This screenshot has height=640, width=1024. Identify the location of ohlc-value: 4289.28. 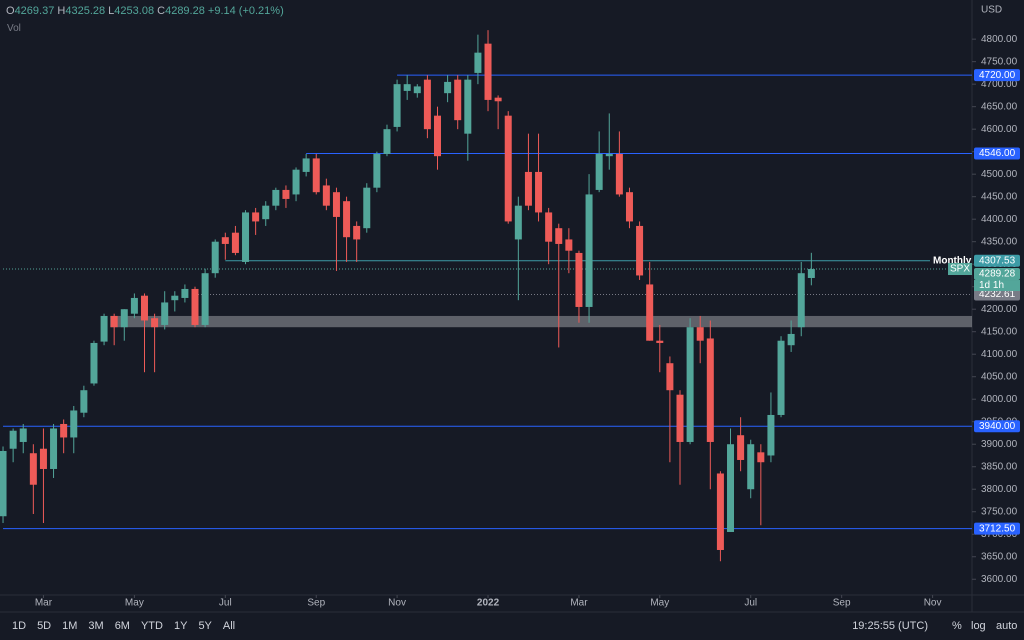
(185, 11).